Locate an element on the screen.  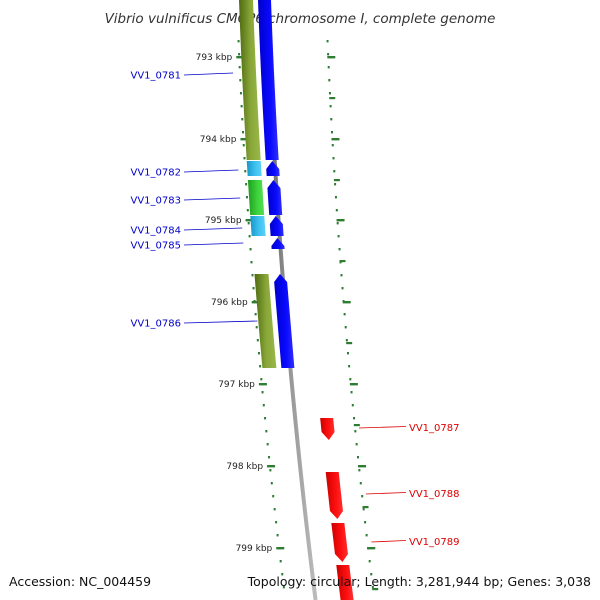
gene-label: VV1_0784 is located at coordinates (156, 231).